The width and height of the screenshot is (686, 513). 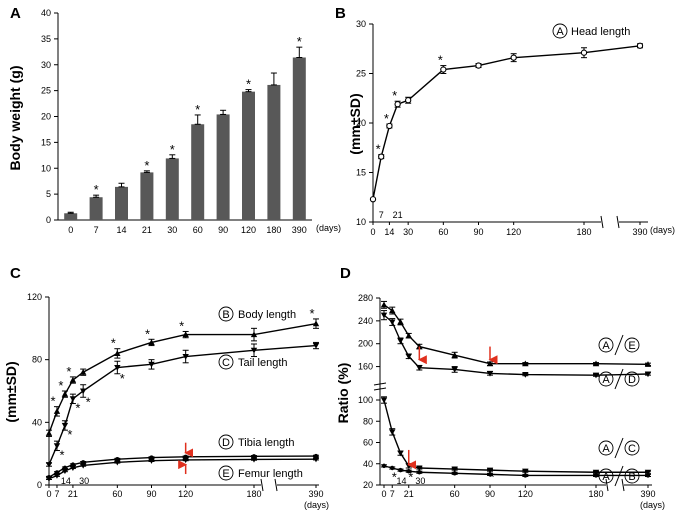 What do you see at coordinates (226, 363) in the screenshot?
I see `panel-c-legend-letter: C` at bounding box center [226, 363].